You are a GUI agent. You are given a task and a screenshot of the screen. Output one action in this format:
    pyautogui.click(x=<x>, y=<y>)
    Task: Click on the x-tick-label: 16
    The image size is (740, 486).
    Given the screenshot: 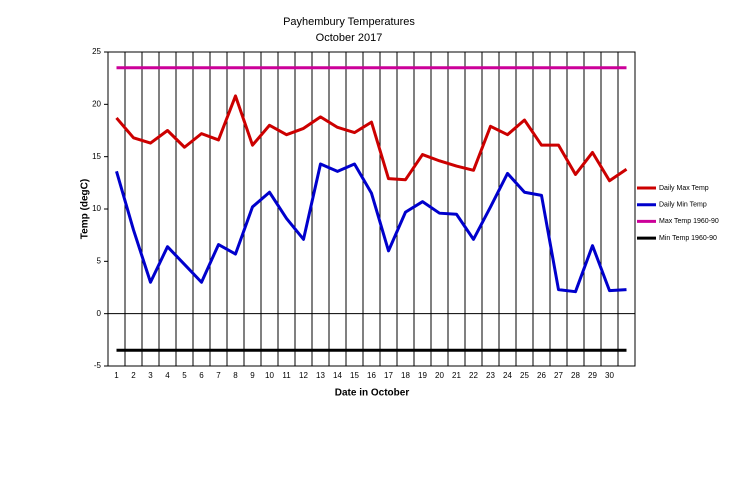 What is the action you would take?
    pyautogui.click(x=371, y=375)
    